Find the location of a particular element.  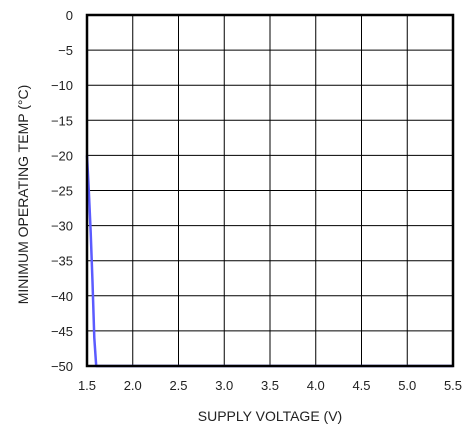

y-tick-label: −15 is located at coordinates (62, 120).